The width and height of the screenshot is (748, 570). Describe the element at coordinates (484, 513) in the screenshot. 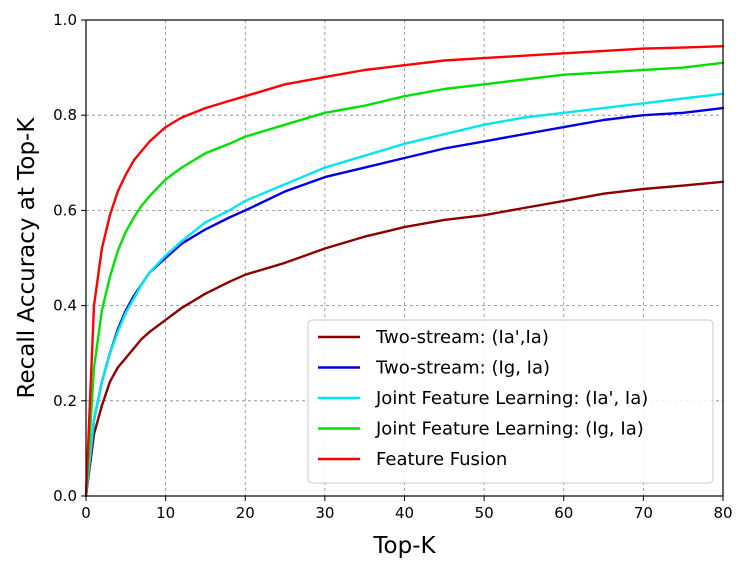

I see `x-tick-label: 50` at that location.